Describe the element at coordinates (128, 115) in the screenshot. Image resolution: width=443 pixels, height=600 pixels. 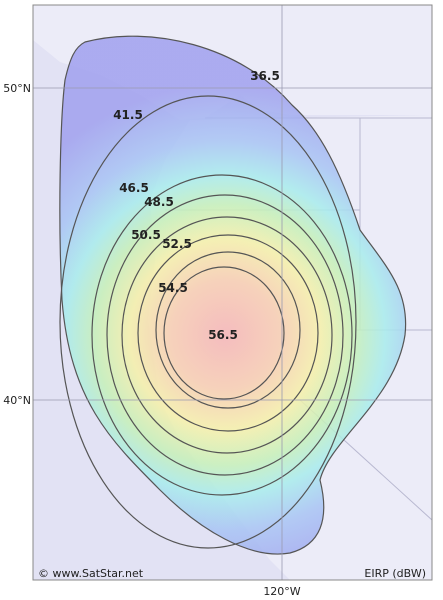
I see `contour-label: 41.5` at that location.